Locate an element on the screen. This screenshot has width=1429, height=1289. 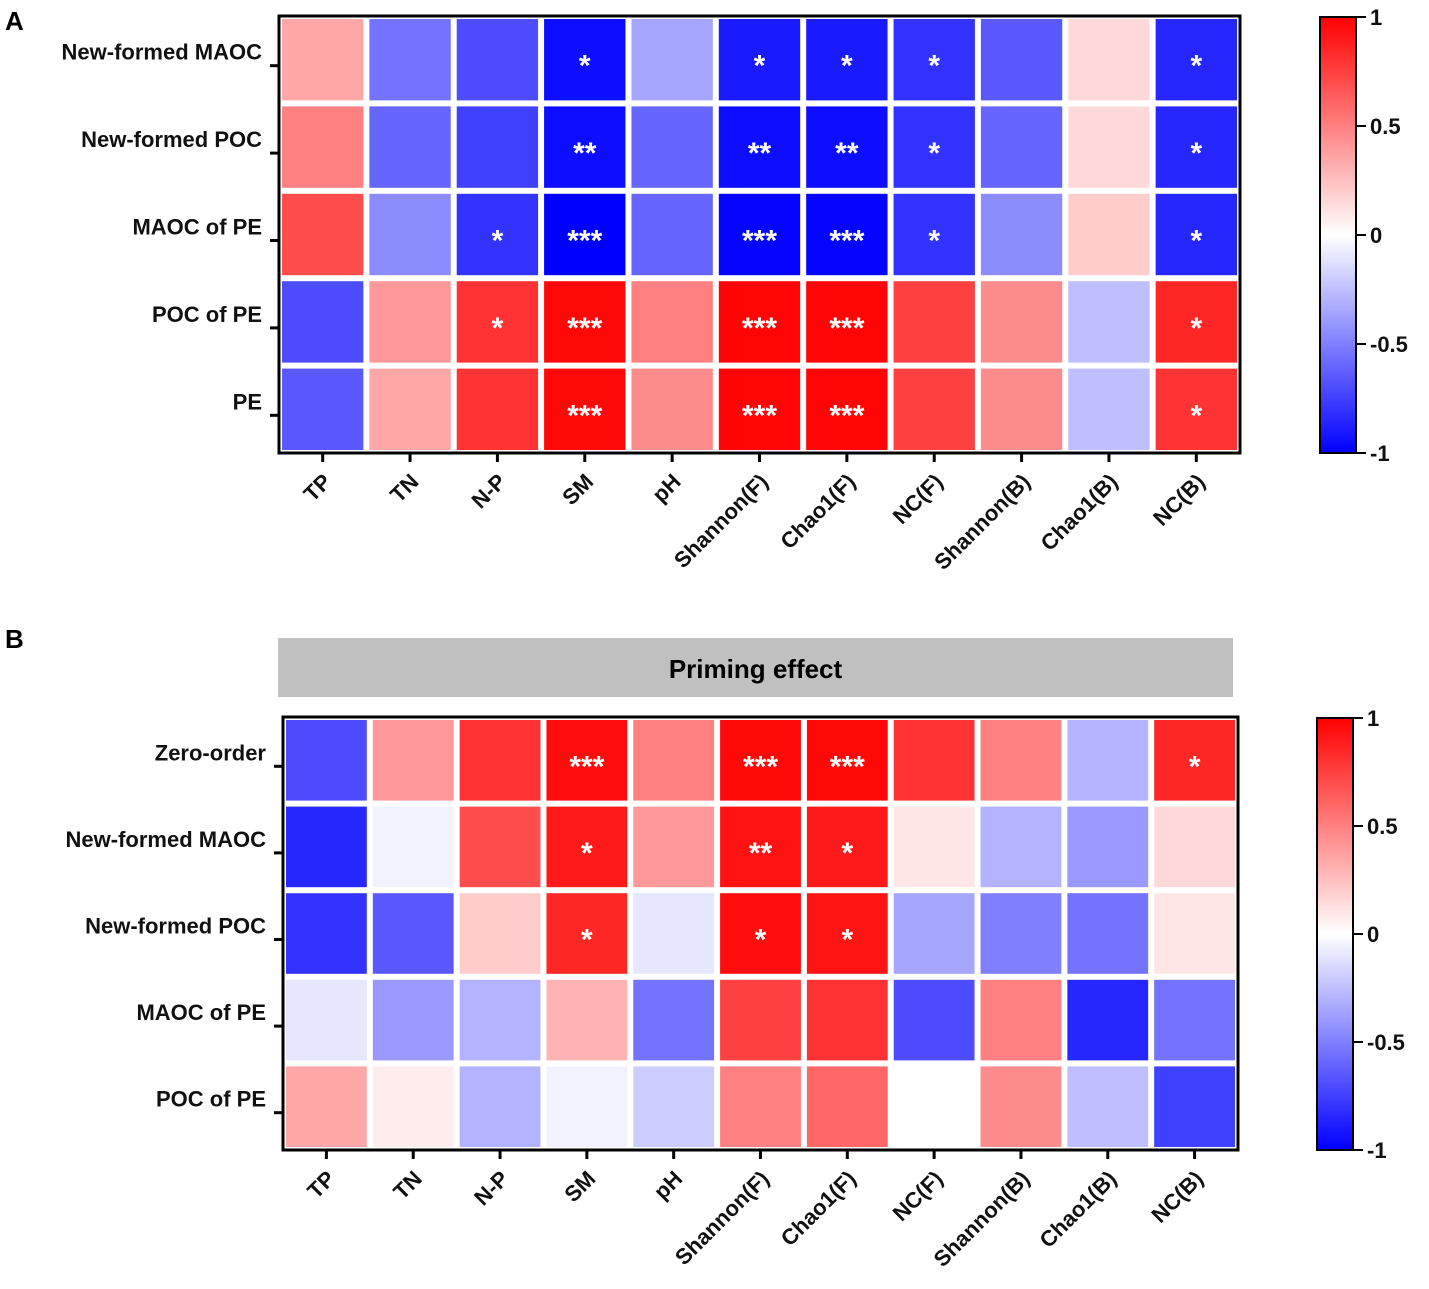
y-tick-label: PE is located at coordinates (247, 401).